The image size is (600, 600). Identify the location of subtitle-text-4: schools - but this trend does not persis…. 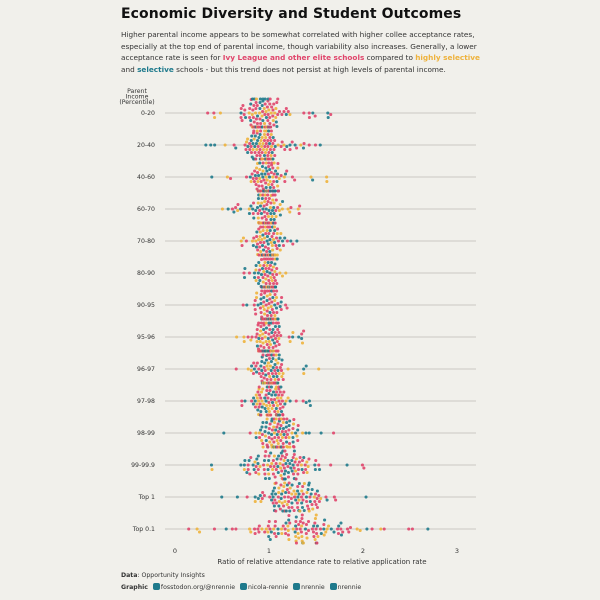
(309, 69).